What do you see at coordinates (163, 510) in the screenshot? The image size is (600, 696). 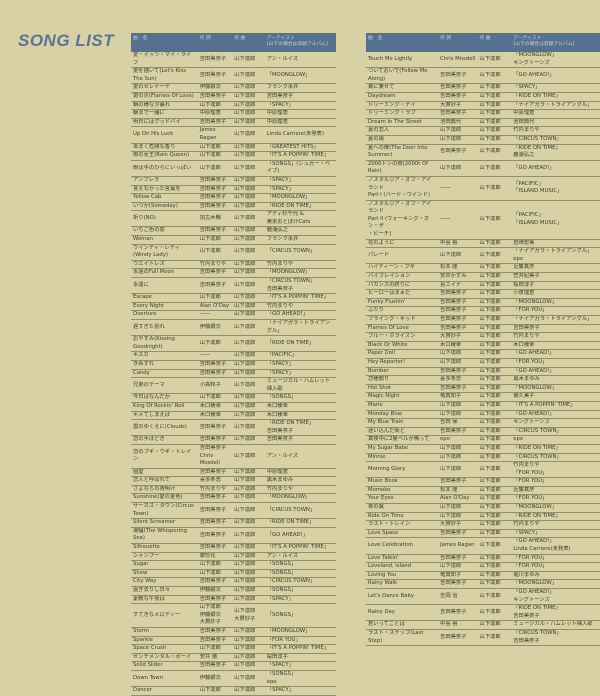 I see `song-title: サーカス・タウン(Circus Town)` at bounding box center [163, 510].